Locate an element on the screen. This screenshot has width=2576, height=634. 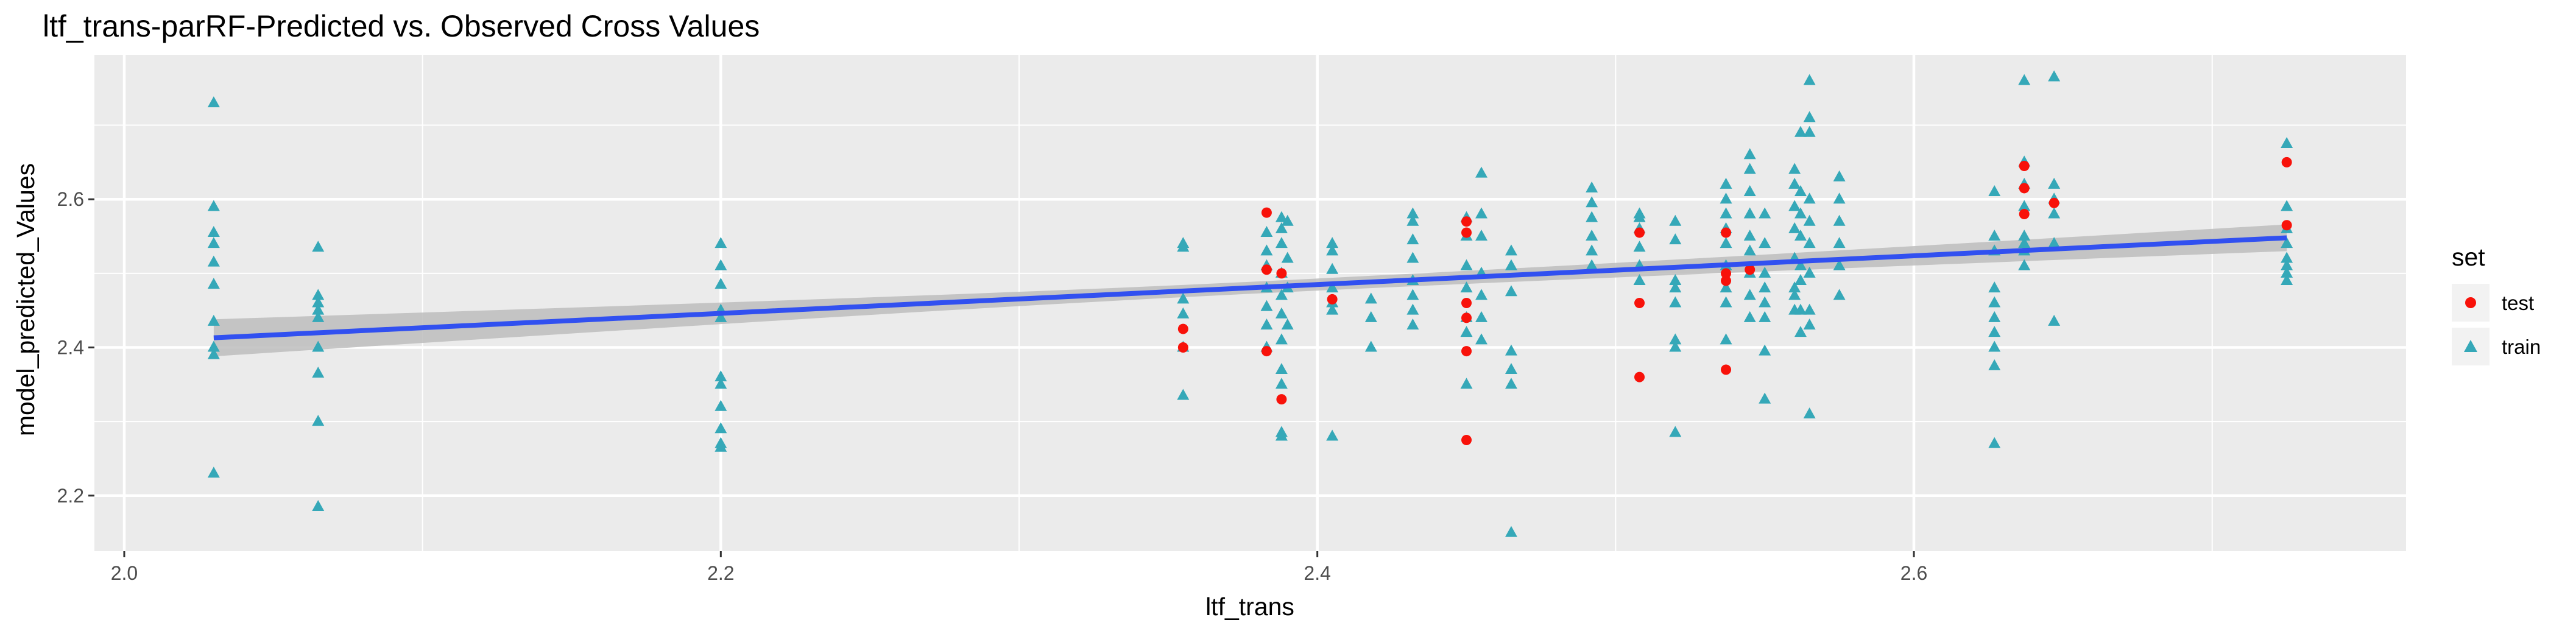
x-tick-label: 2.0 is located at coordinates (124, 573).